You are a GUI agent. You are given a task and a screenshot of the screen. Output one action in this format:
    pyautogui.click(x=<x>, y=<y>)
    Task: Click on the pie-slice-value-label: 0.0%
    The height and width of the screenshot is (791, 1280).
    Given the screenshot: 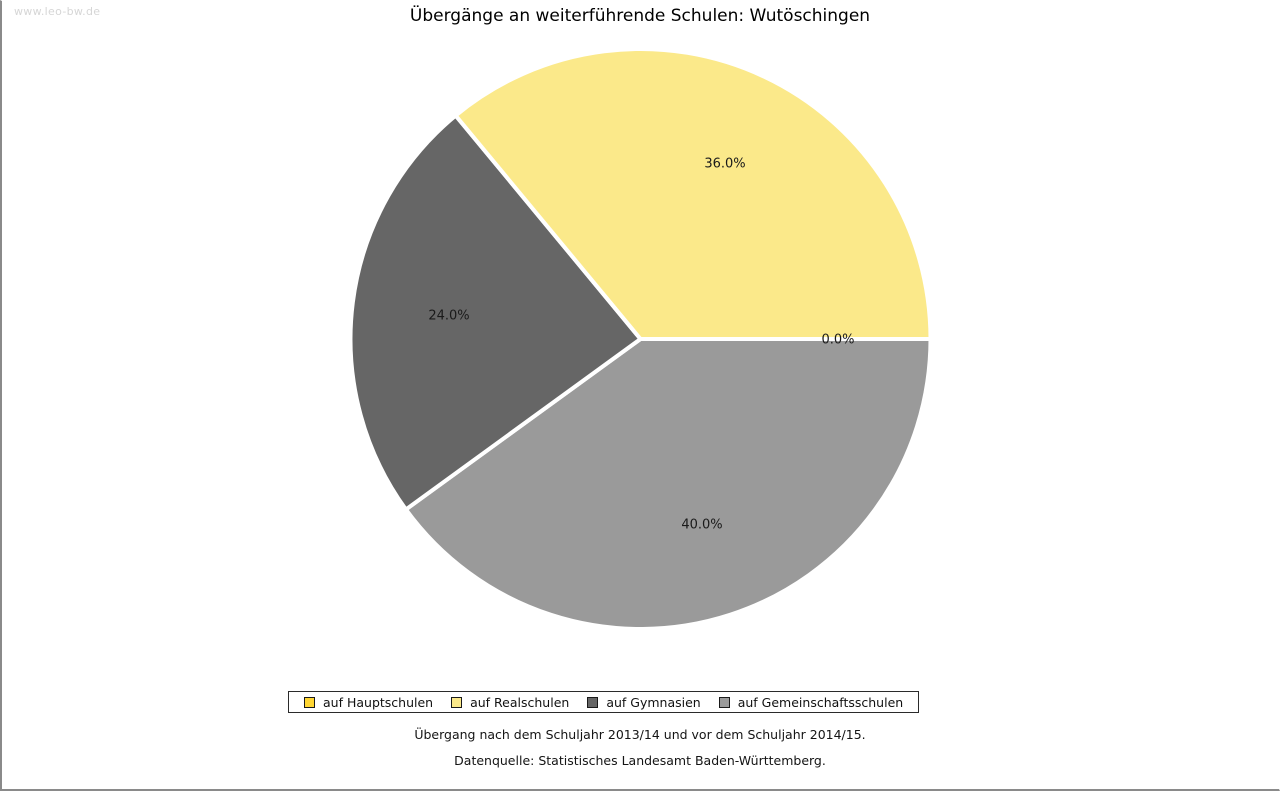 What is the action you would take?
    pyautogui.click(x=838, y=340)
    